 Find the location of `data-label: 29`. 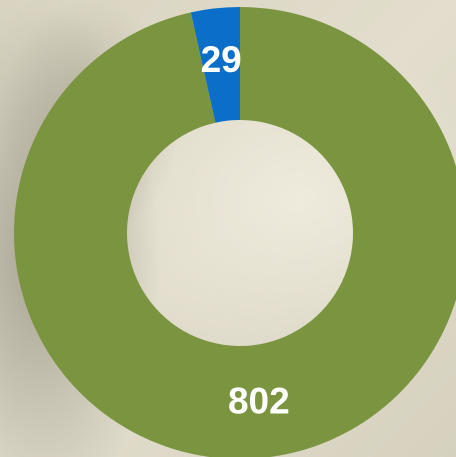

data-label: 29 is located at coordinates (221, 59).